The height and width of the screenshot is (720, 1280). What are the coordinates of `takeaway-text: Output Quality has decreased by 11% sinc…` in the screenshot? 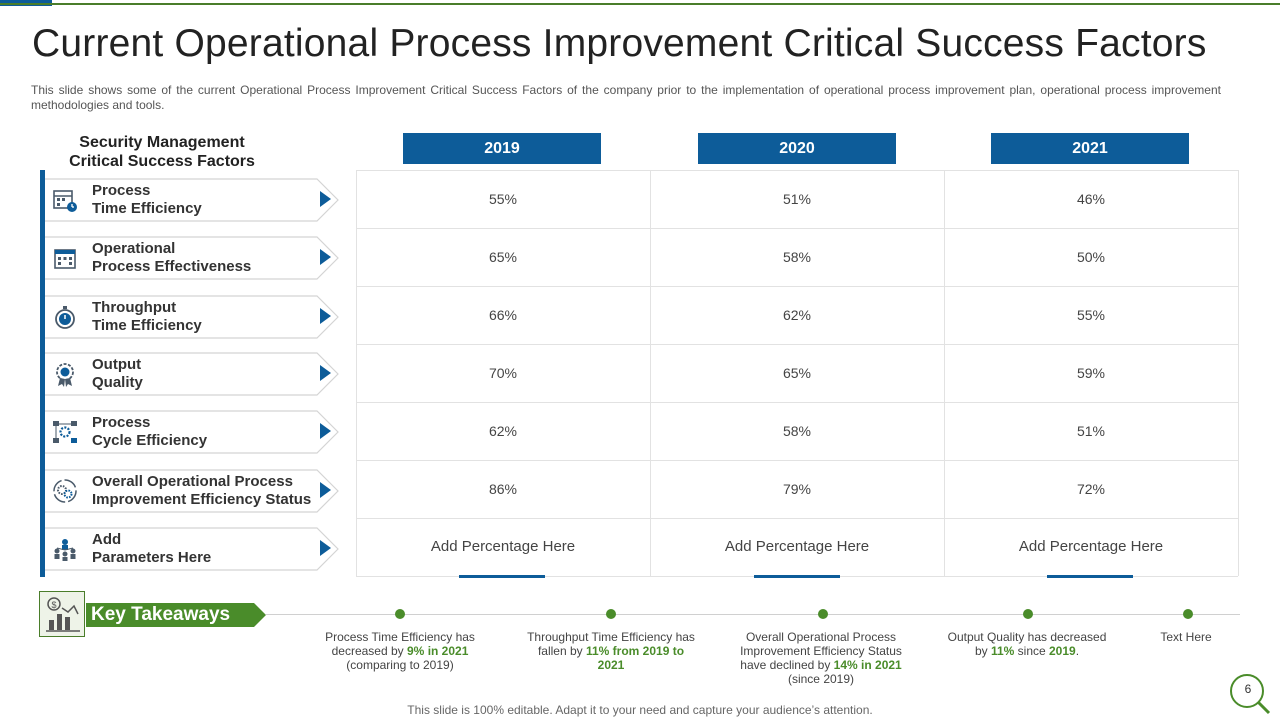 It's located at (1027, 644).